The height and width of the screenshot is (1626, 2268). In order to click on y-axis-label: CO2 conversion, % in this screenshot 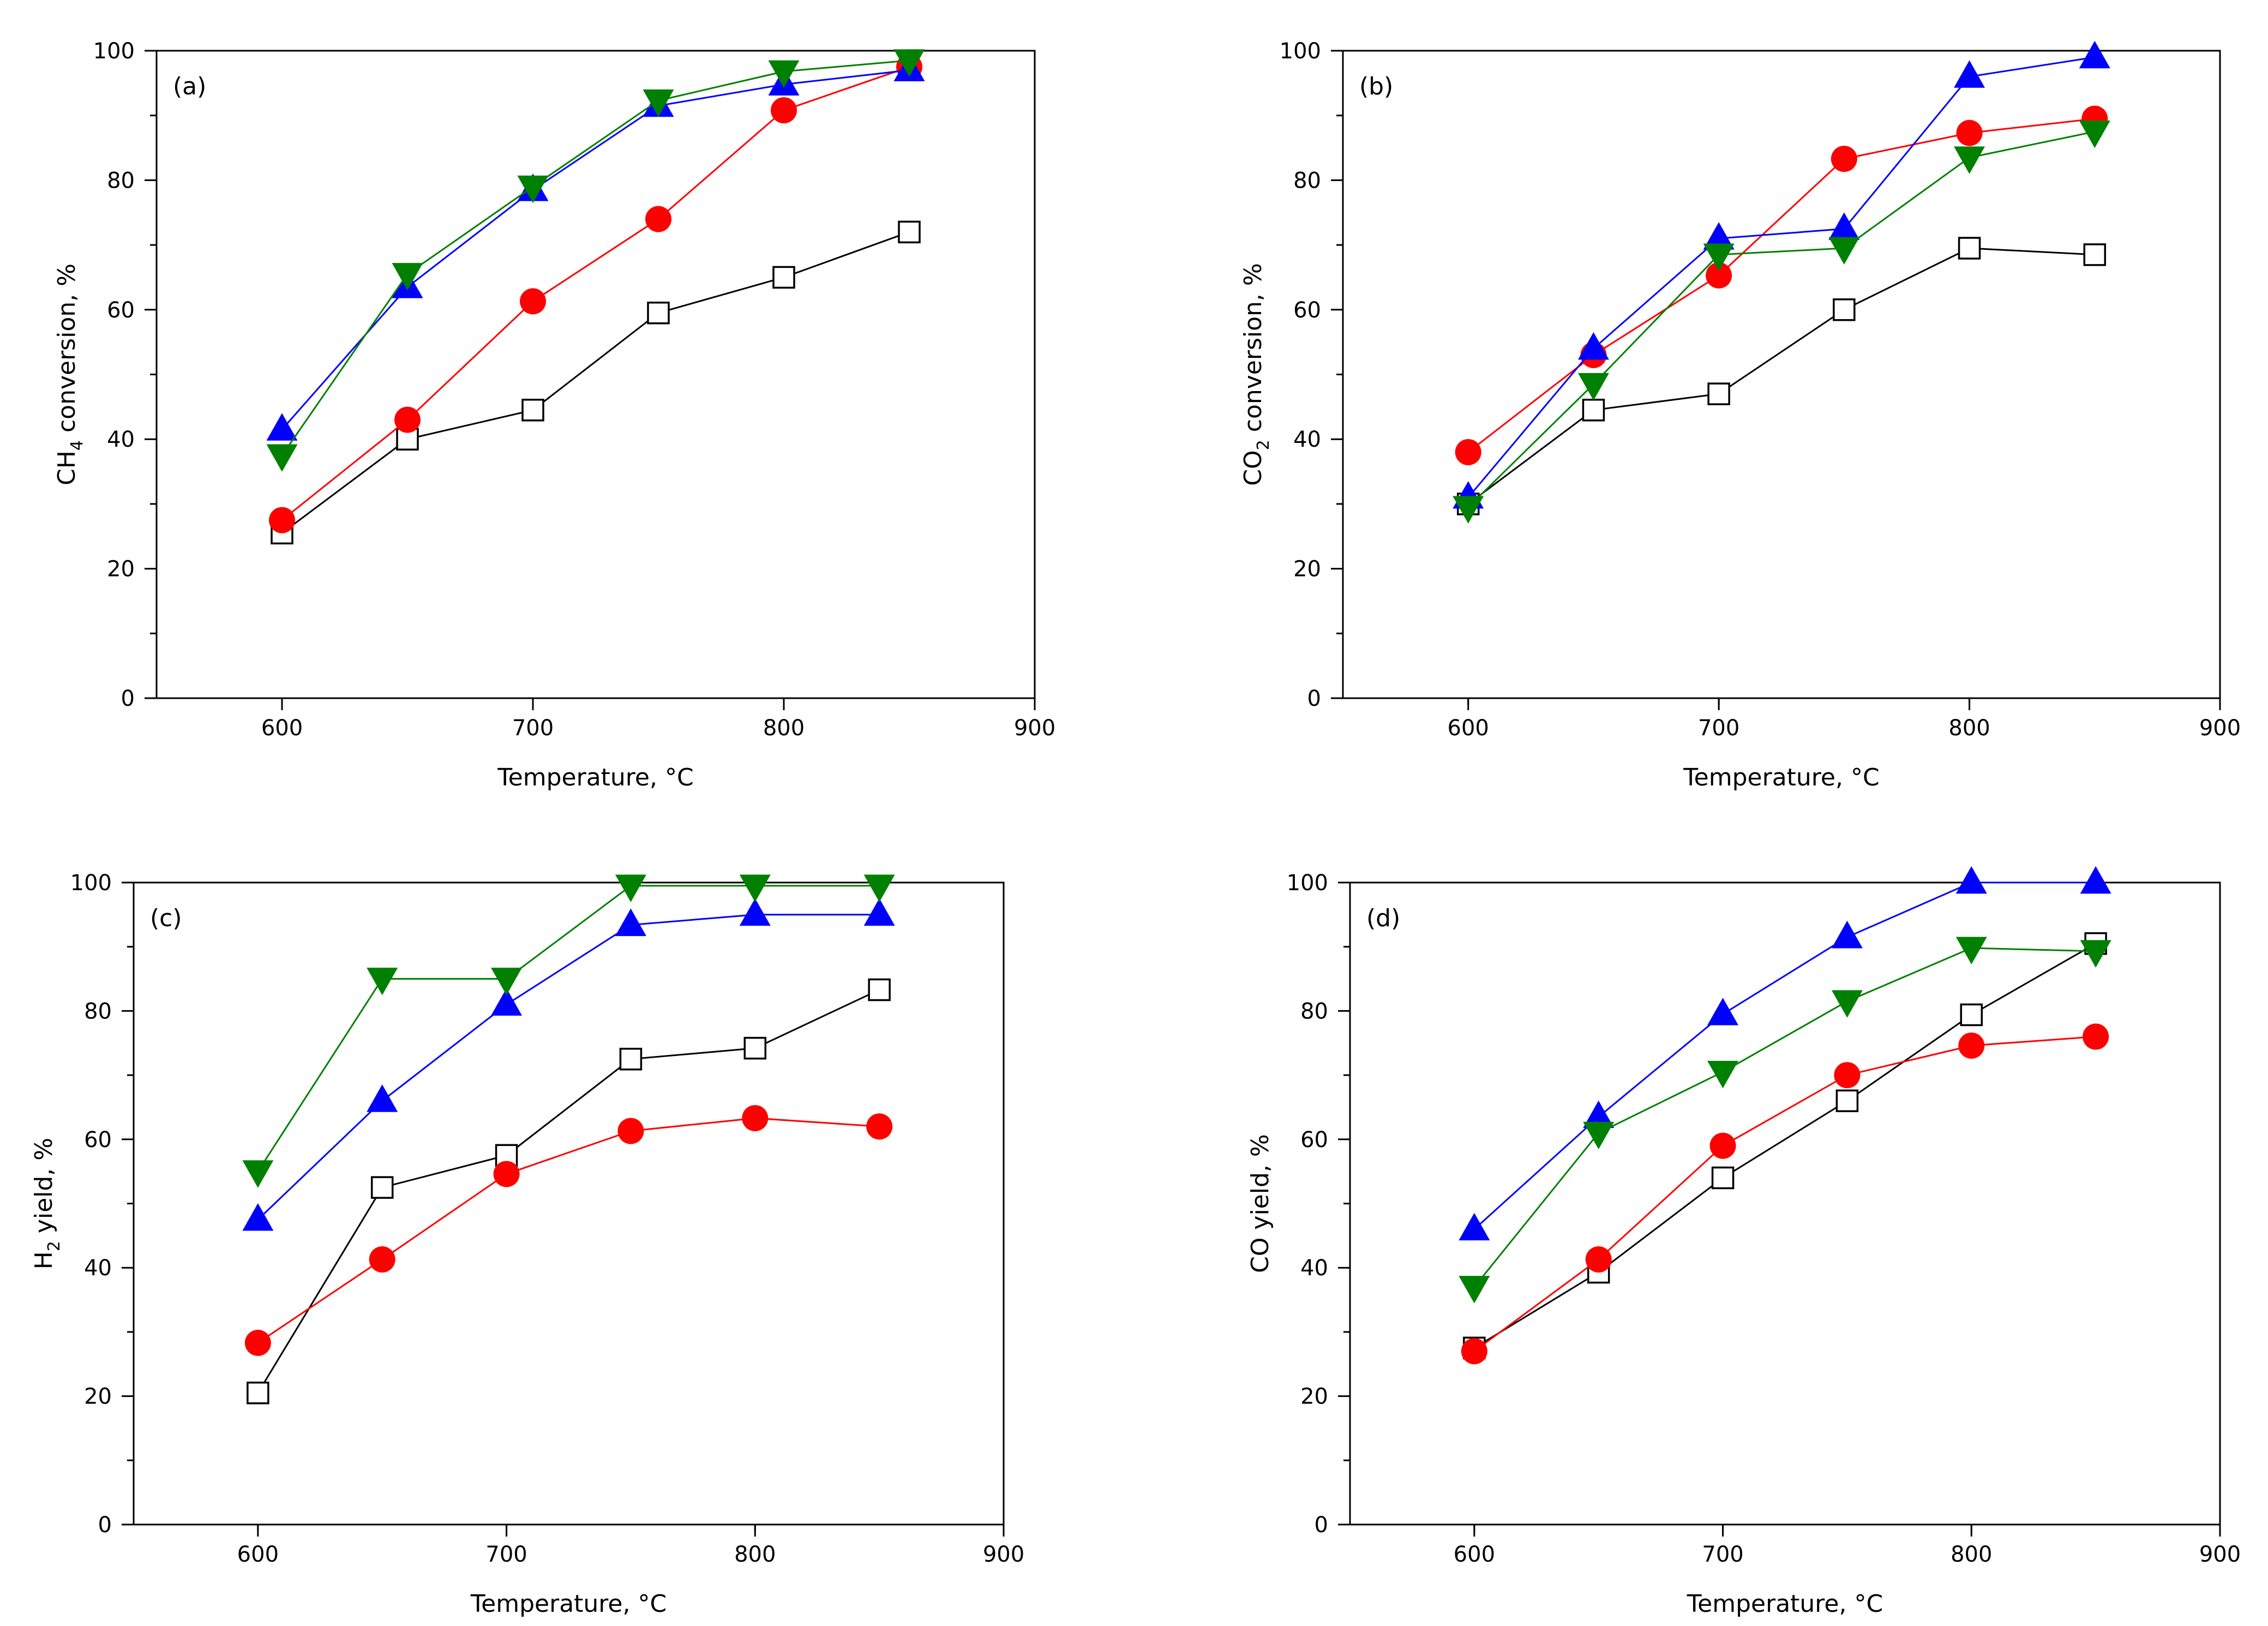, I will do `click(1256, 374)`.